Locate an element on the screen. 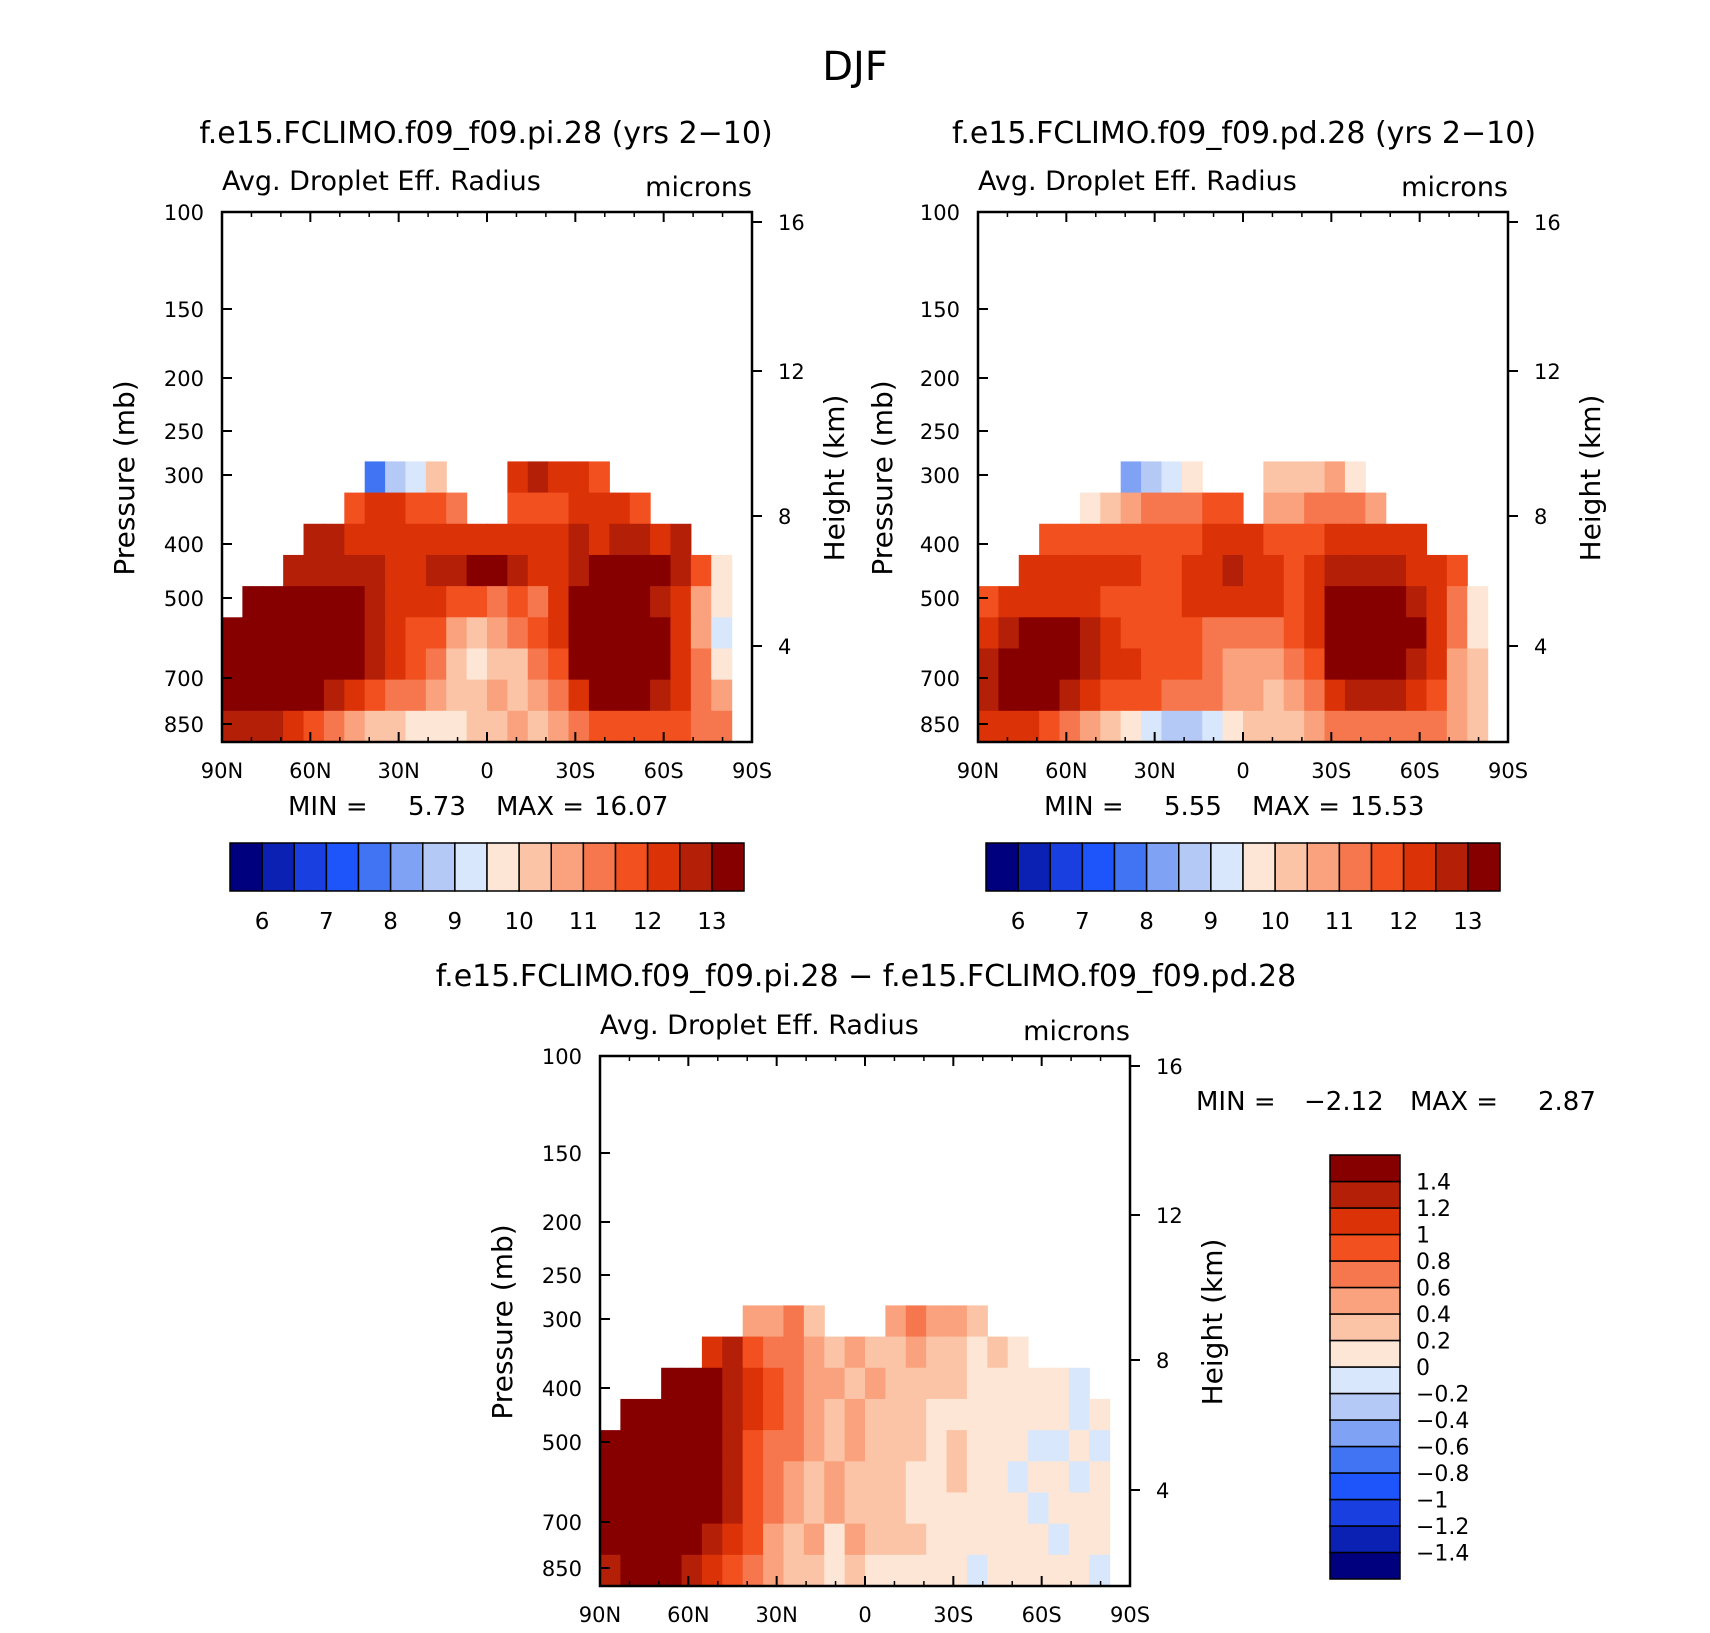 Image resolution: width=1710 pixels, height=1633 pixels. y-tick-label: 250 is located at coordinates (940, 432).